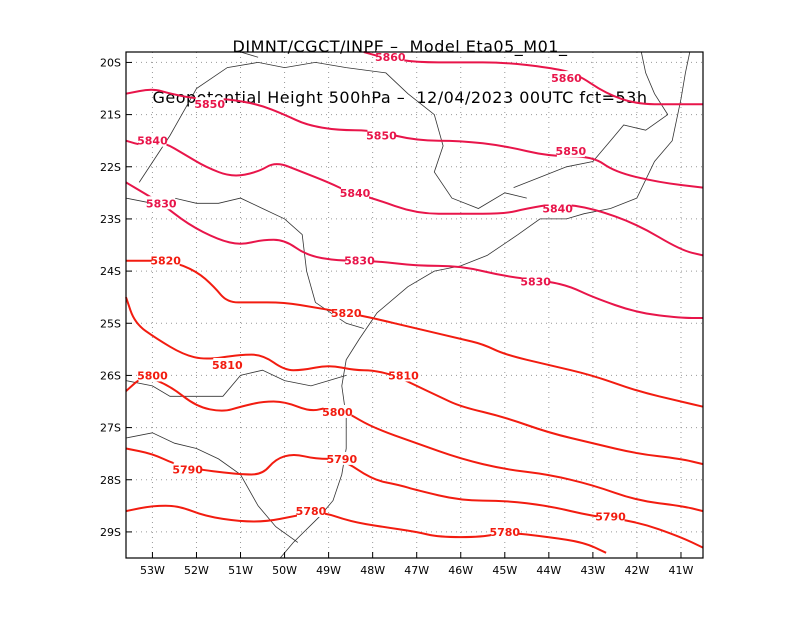 This screenshot has width=800, height=618. I want to click on tick-label-lon: 42W, so click(636, 570).